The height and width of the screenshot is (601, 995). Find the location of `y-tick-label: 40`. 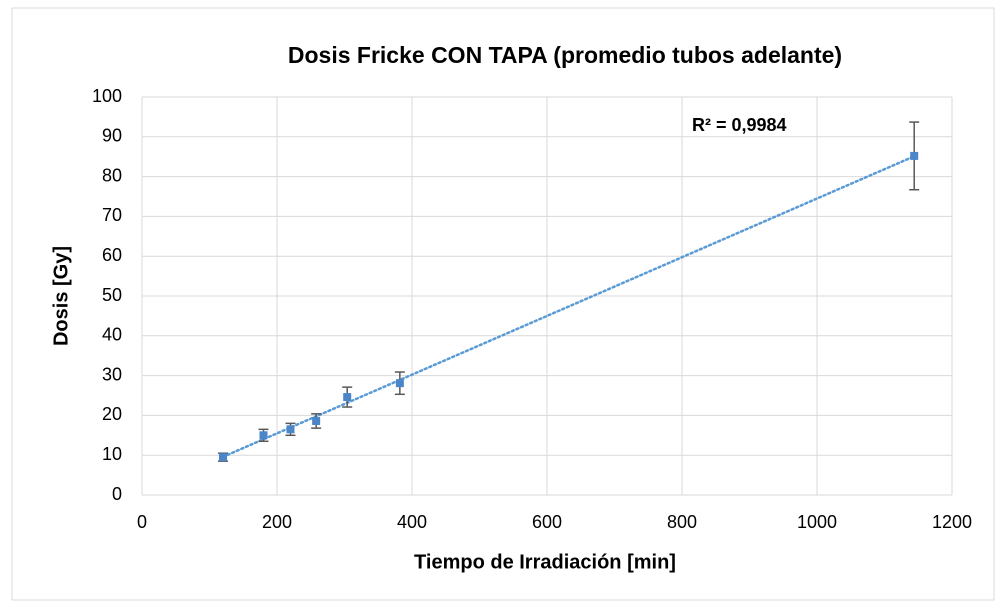

y-tick-label: 40 is located at coordinates (112, 335).